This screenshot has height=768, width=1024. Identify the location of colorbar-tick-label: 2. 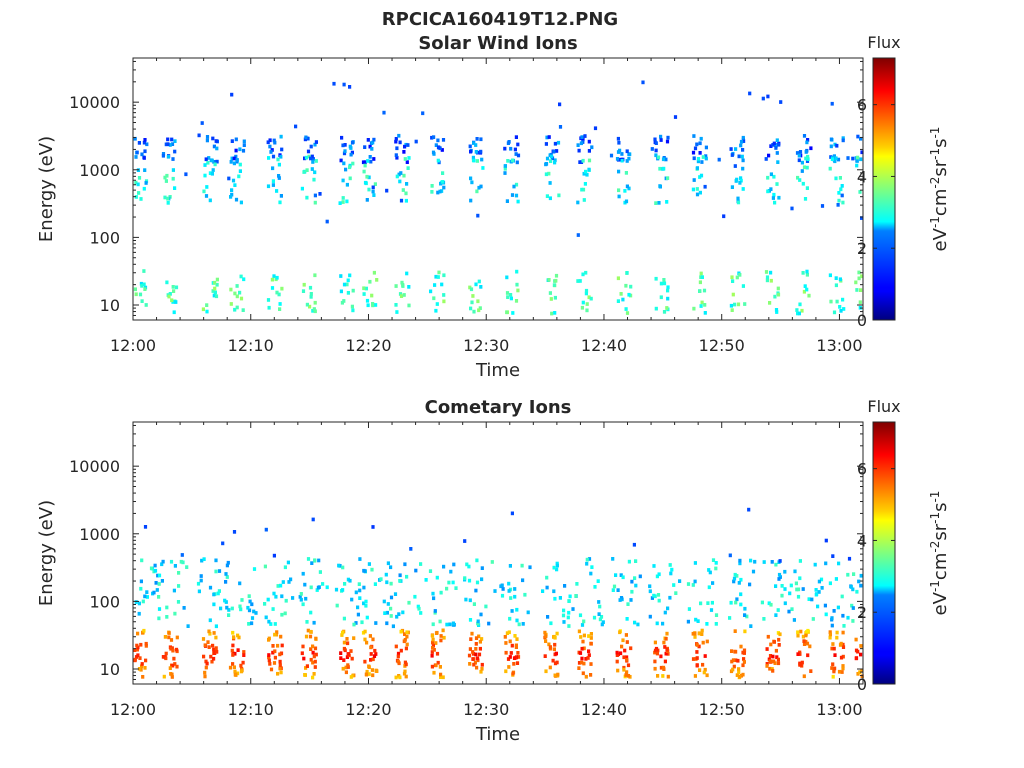
(862, 248).